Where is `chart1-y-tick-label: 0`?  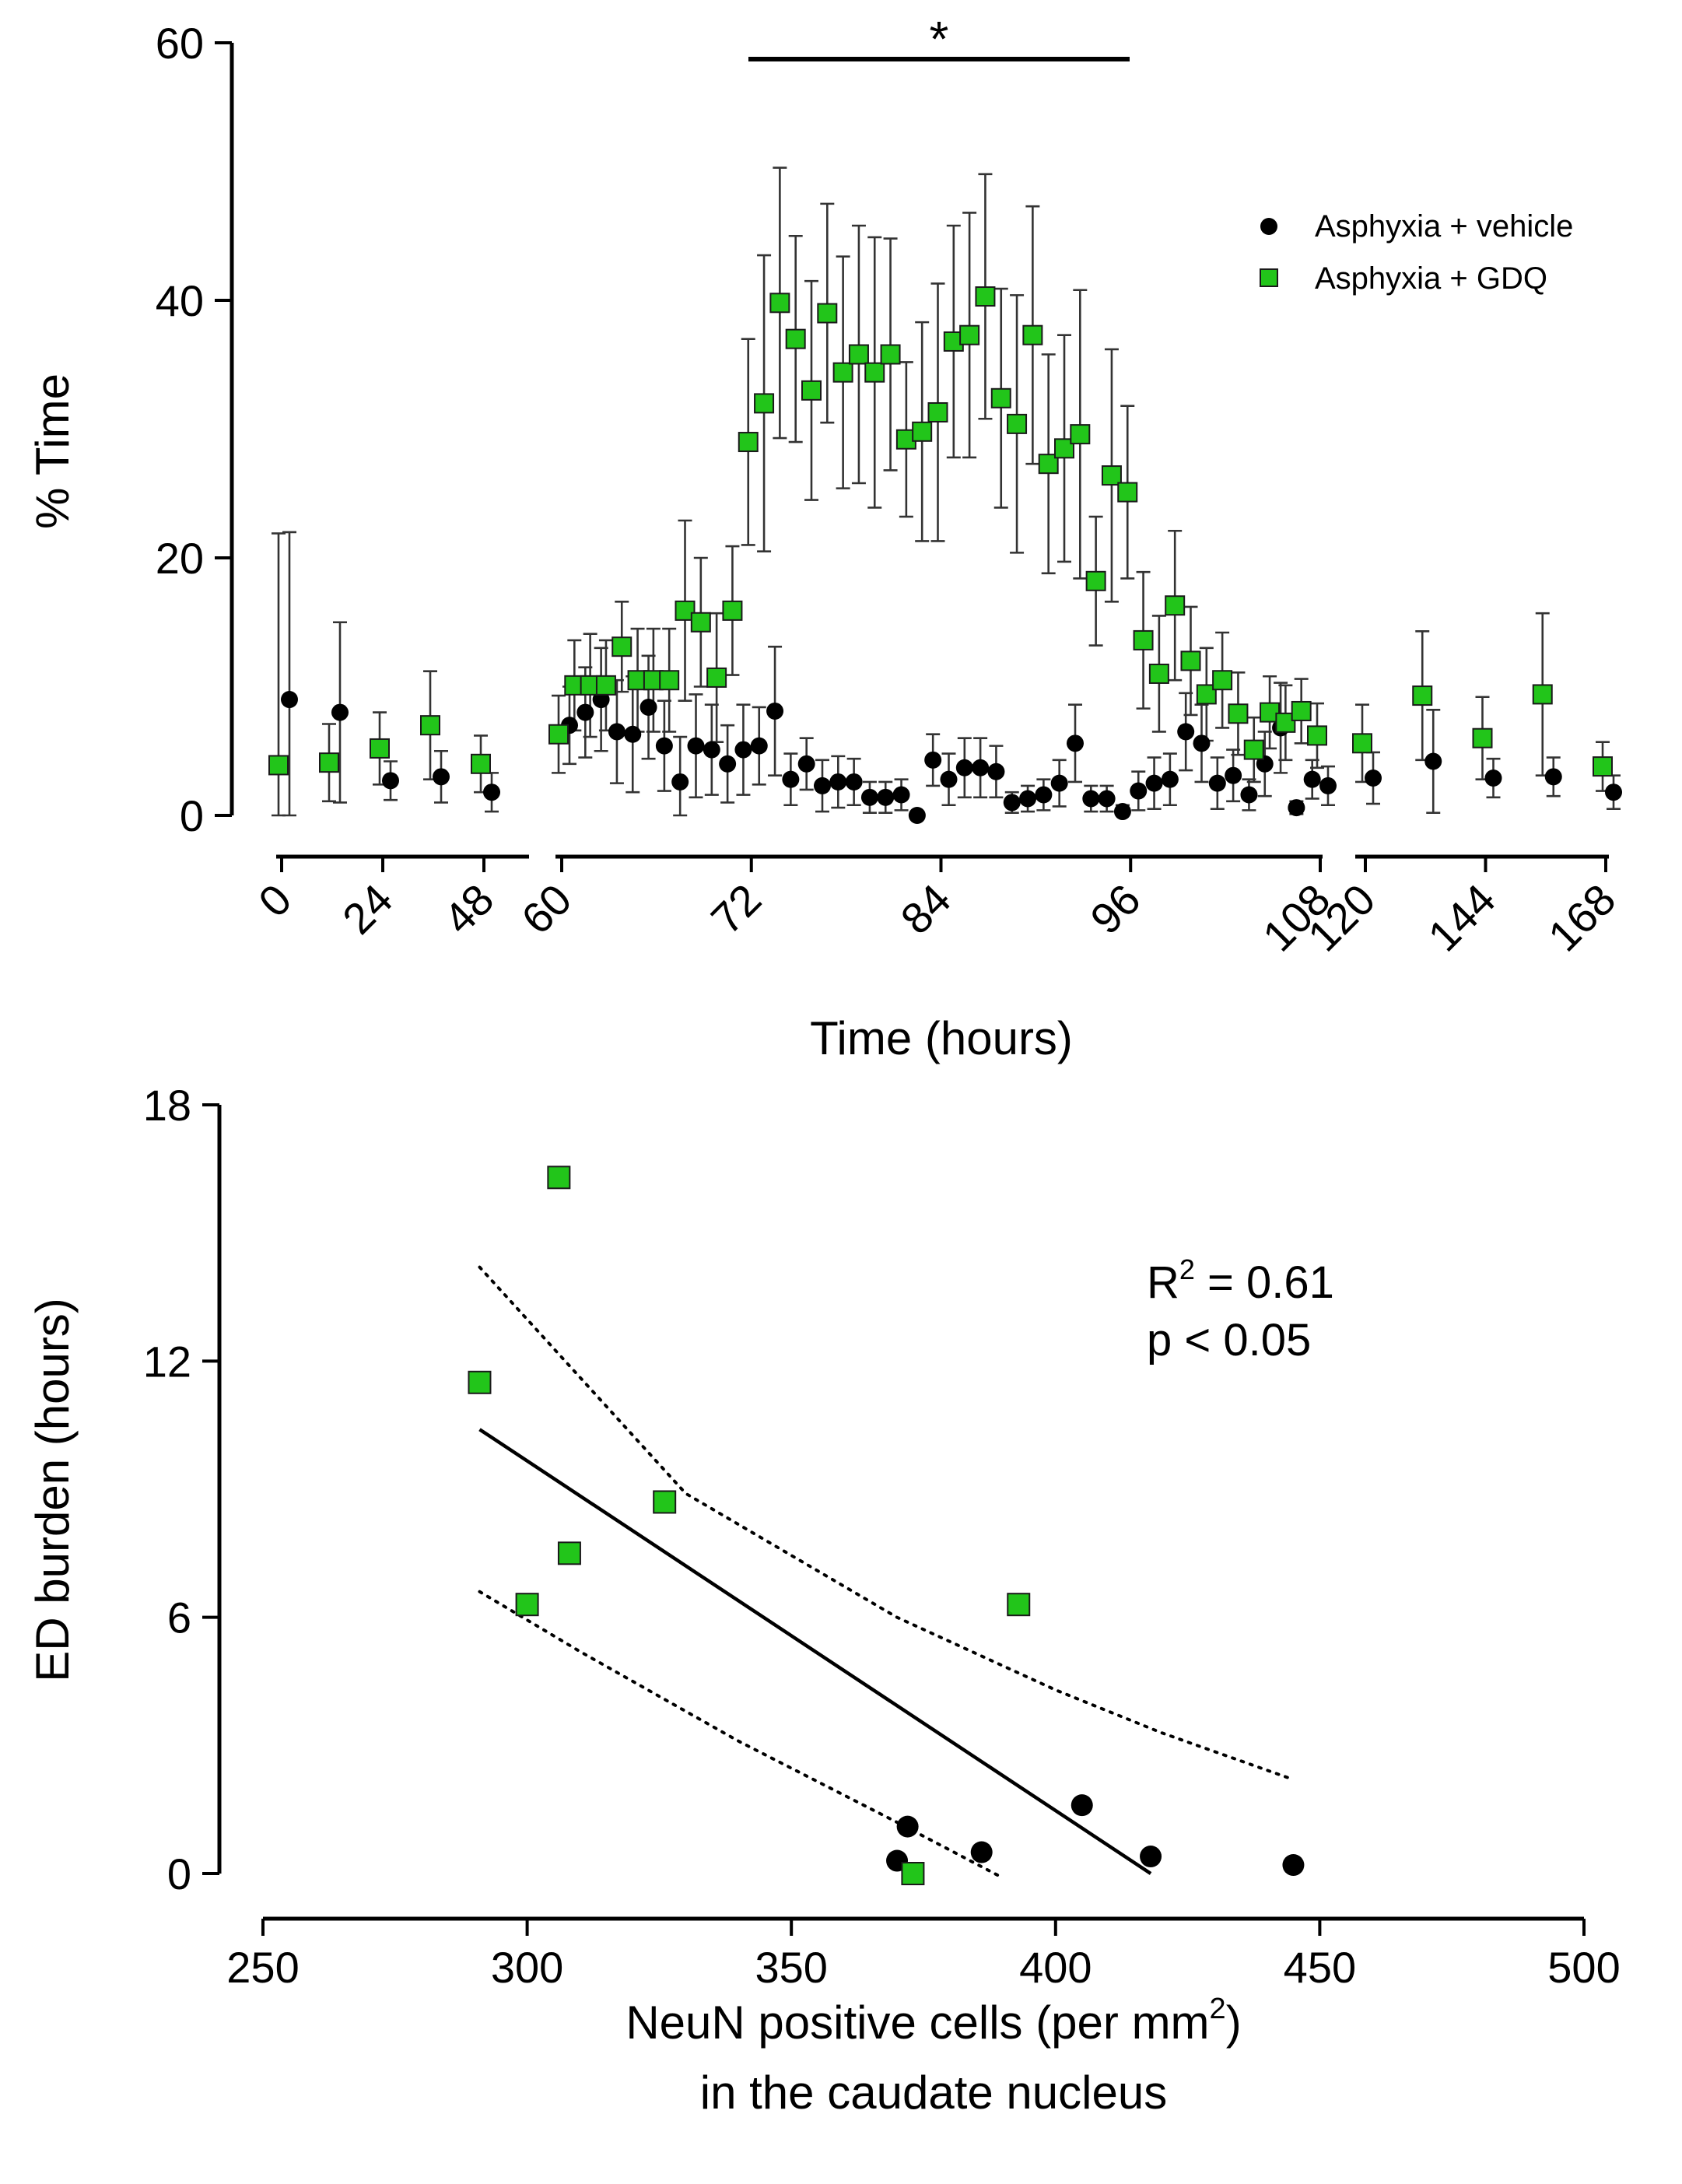
chart1-y-tick-label: 0 is located at coordinates (192, 815).